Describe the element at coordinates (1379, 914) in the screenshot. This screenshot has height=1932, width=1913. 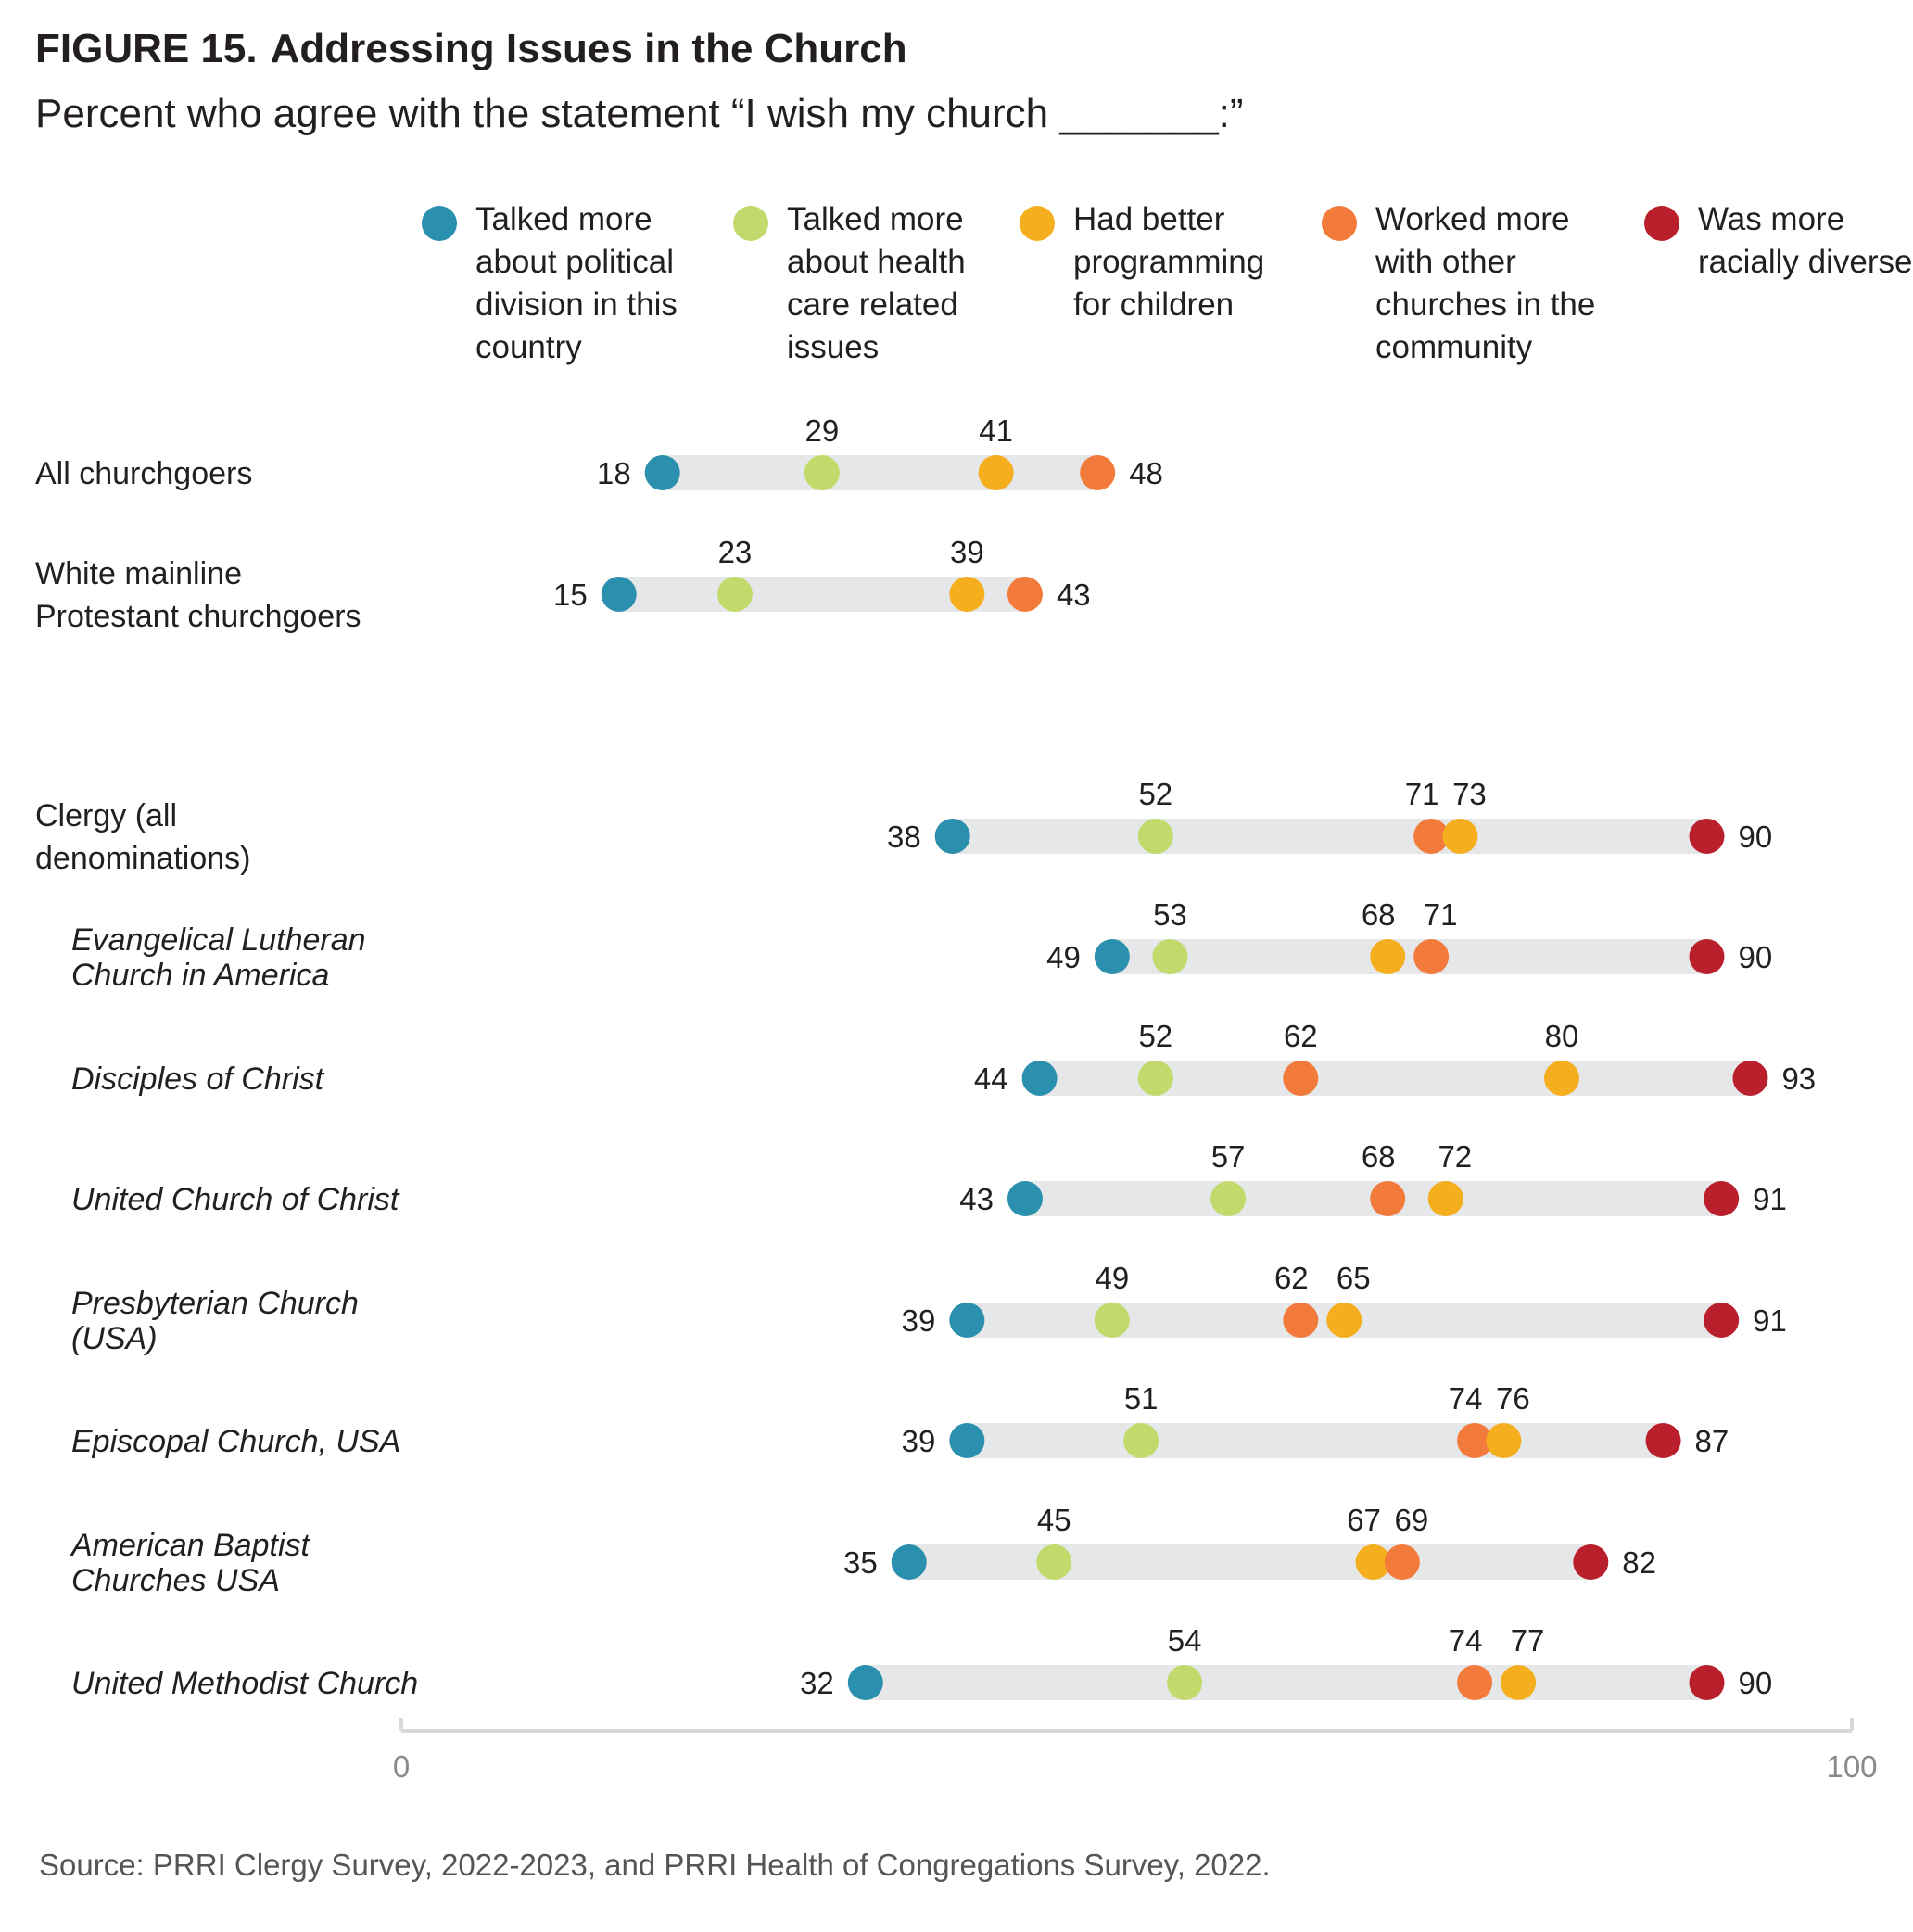
I see `value-label-children: 68` at that location.